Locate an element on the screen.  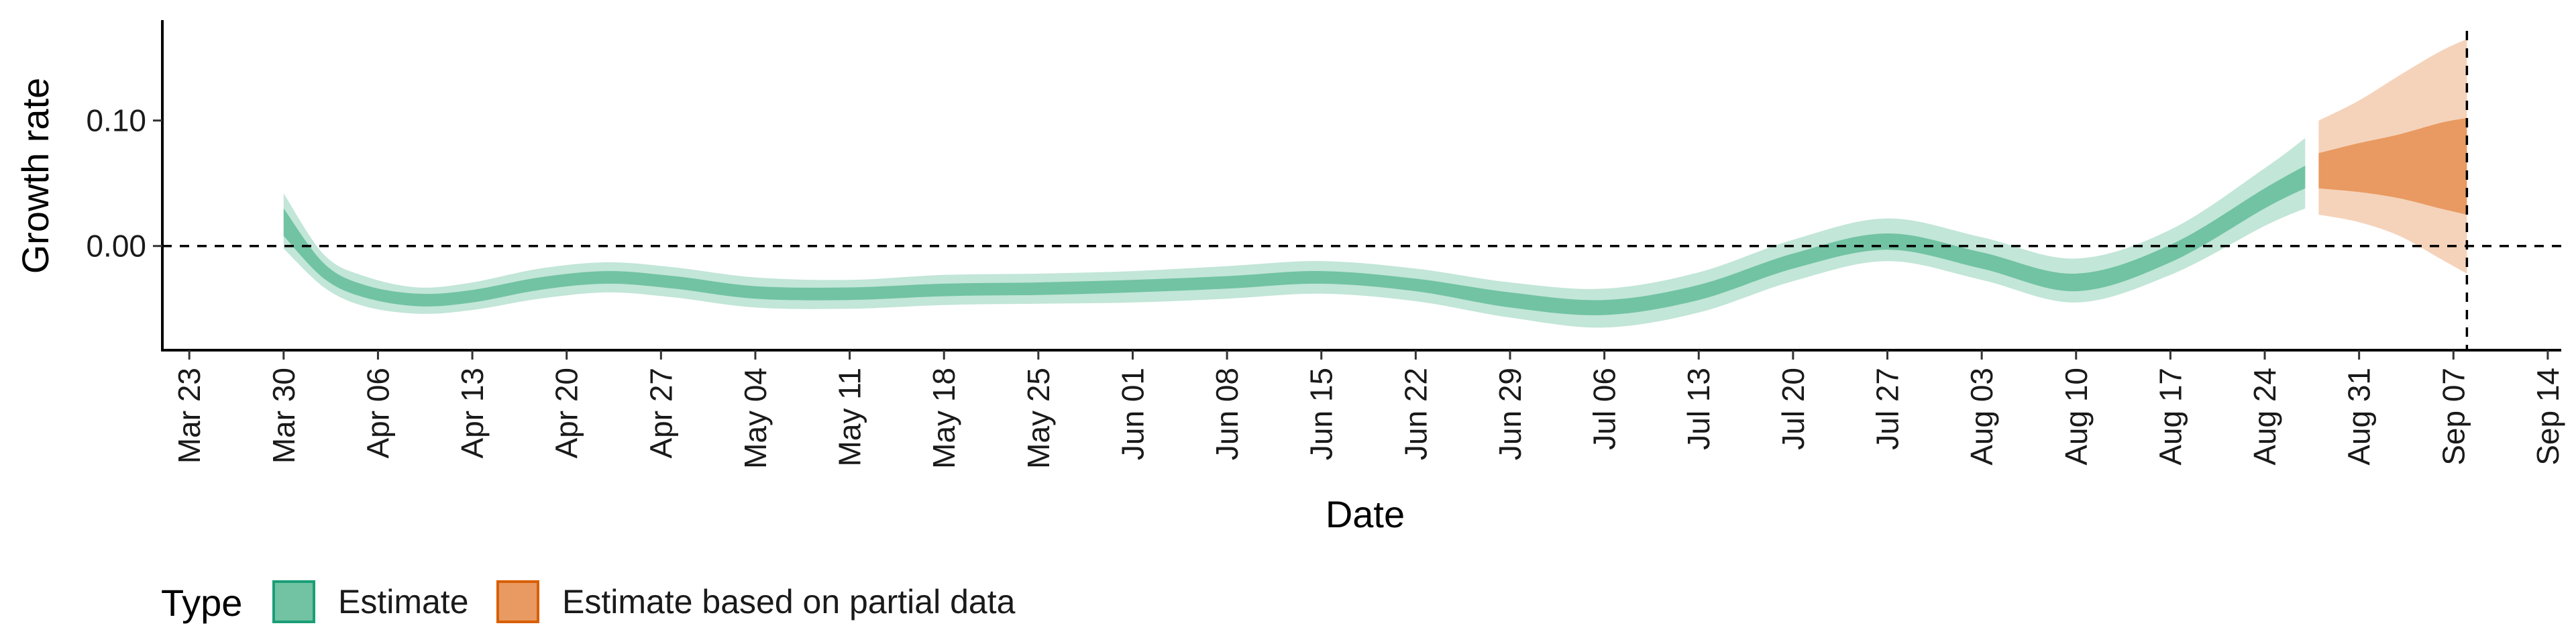
partial-estimate-inner-band is located at coordinates (2392, 166).